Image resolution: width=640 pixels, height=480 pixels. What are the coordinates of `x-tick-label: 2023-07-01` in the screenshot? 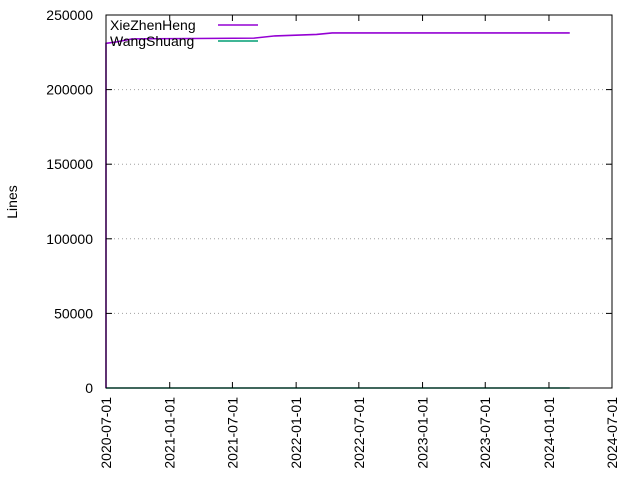 It's located at (485, 433).